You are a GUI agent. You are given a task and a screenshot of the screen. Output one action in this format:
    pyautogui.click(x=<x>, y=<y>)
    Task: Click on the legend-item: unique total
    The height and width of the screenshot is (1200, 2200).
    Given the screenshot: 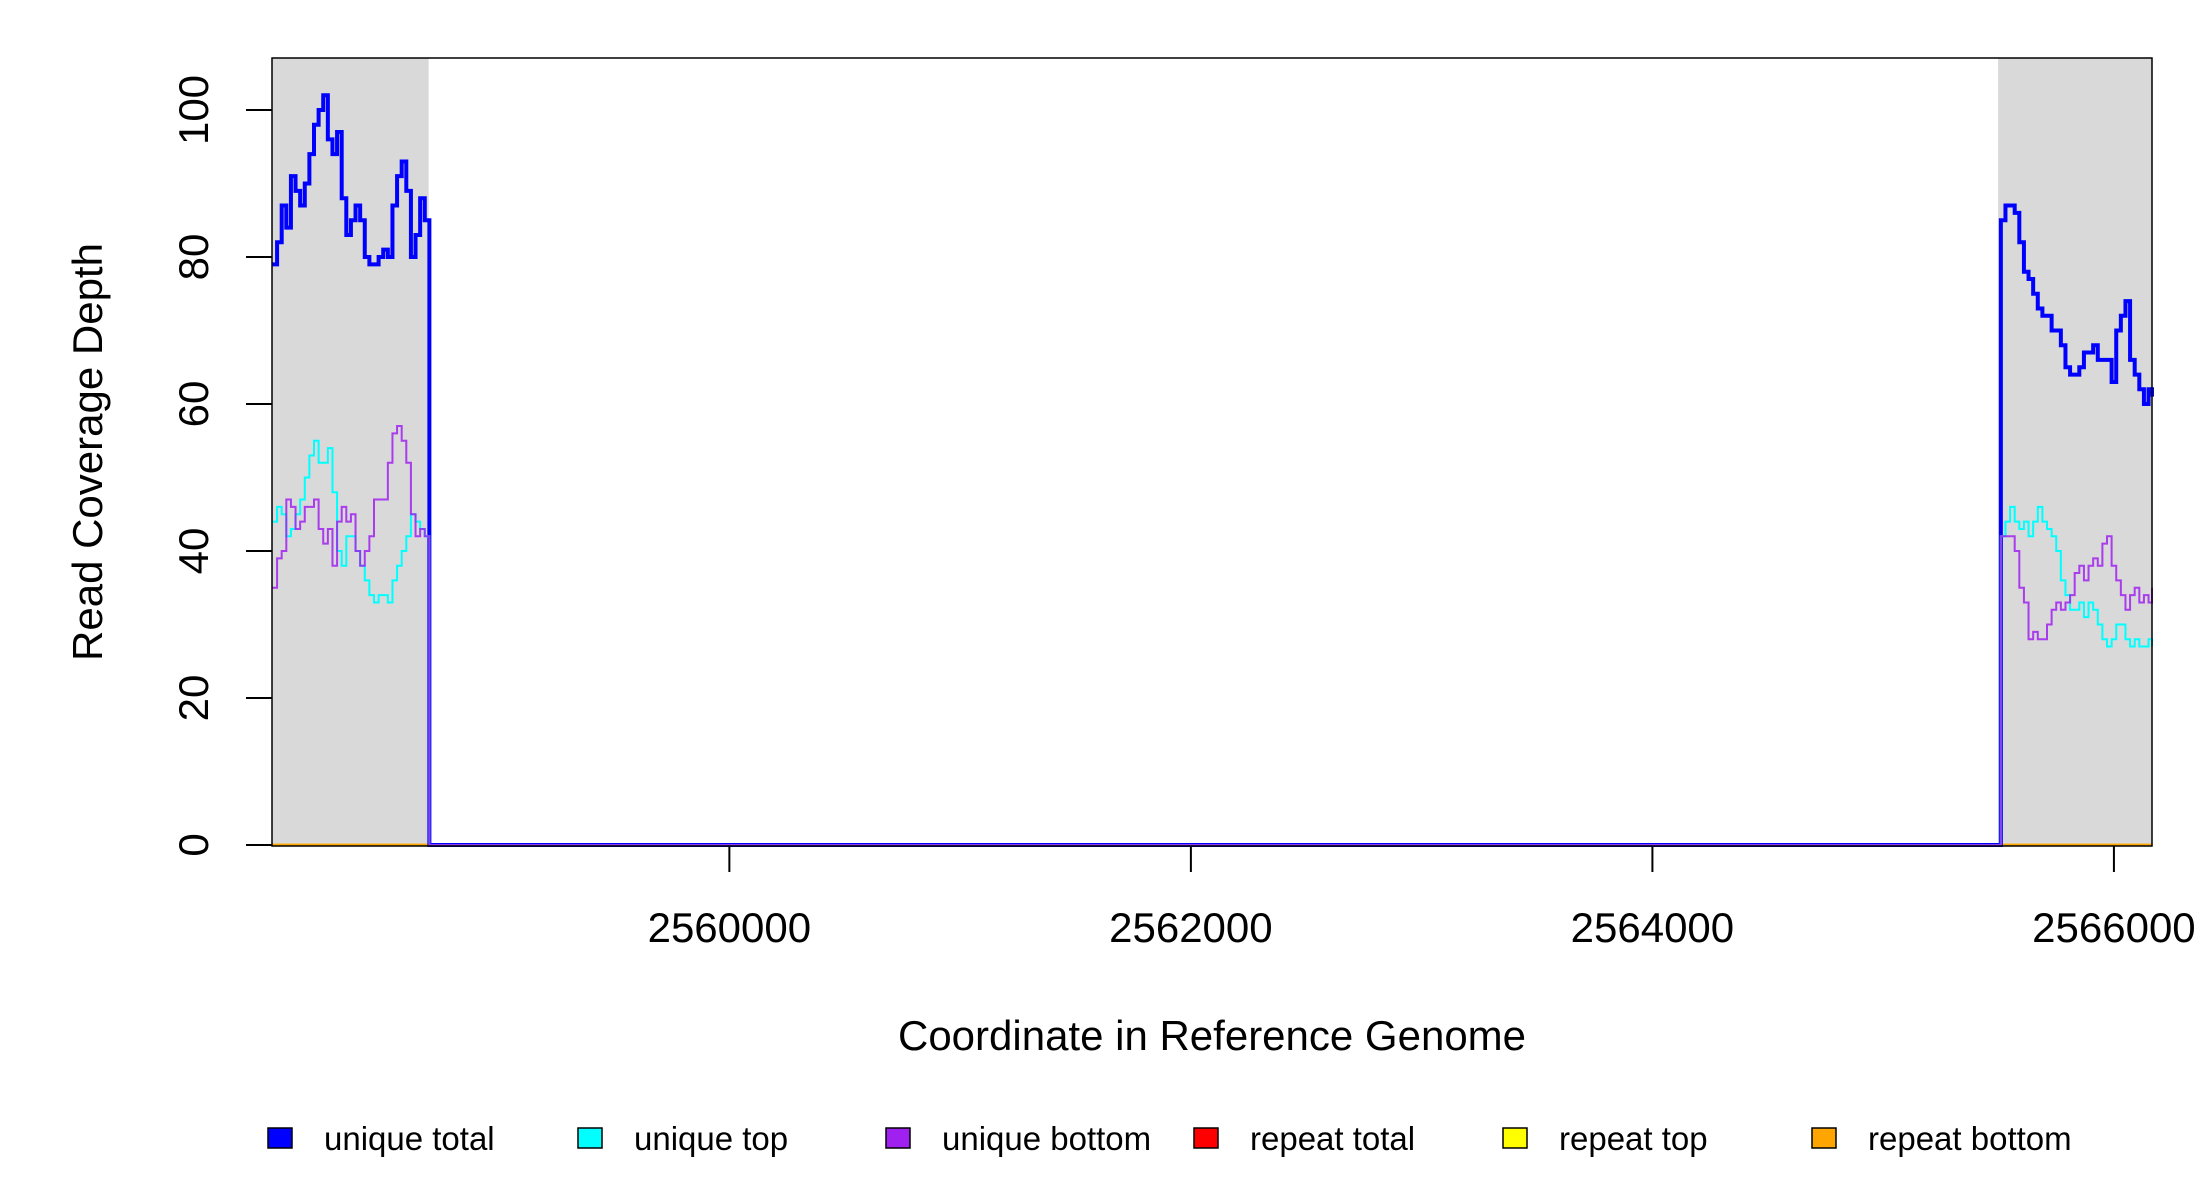 What is the action you would take?
    pyautogui.click(x=381, y=1138)
    